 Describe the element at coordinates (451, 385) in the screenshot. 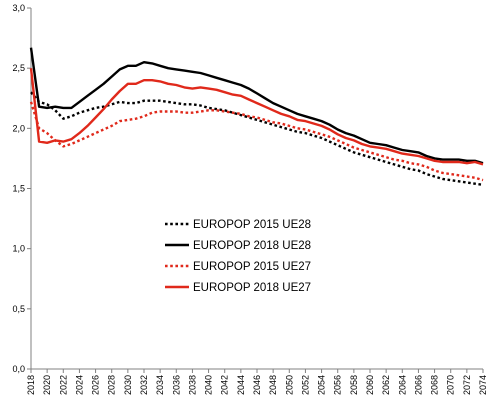

I see `x-tick-label: 2070` at that location.